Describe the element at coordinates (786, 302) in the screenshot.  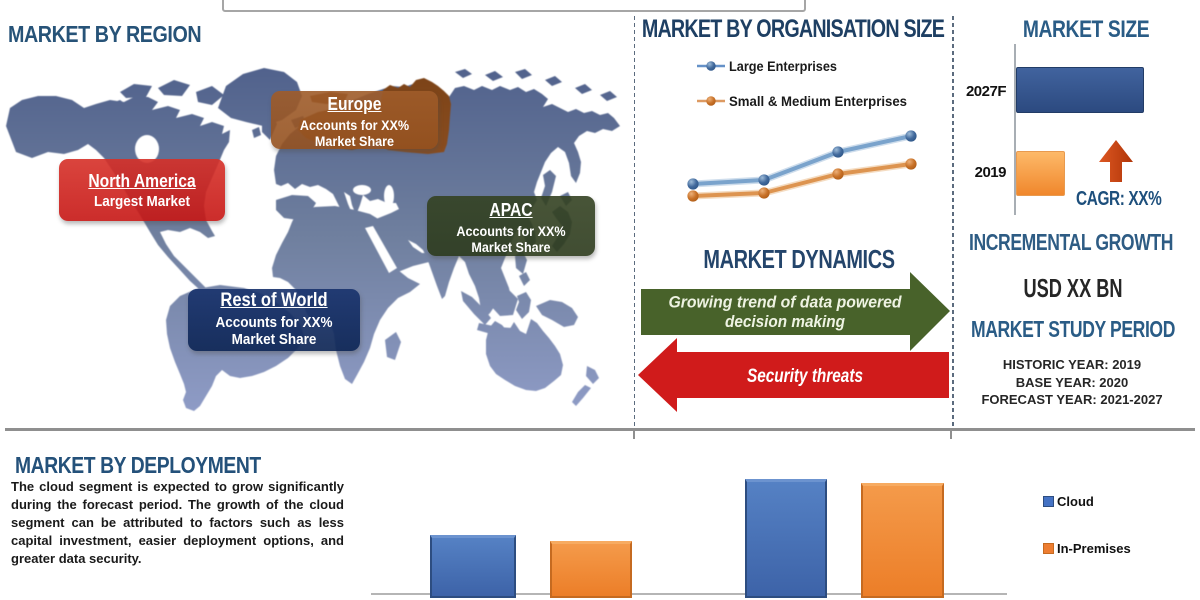
I see `svg-text: Growing trend of data powered` at that location.